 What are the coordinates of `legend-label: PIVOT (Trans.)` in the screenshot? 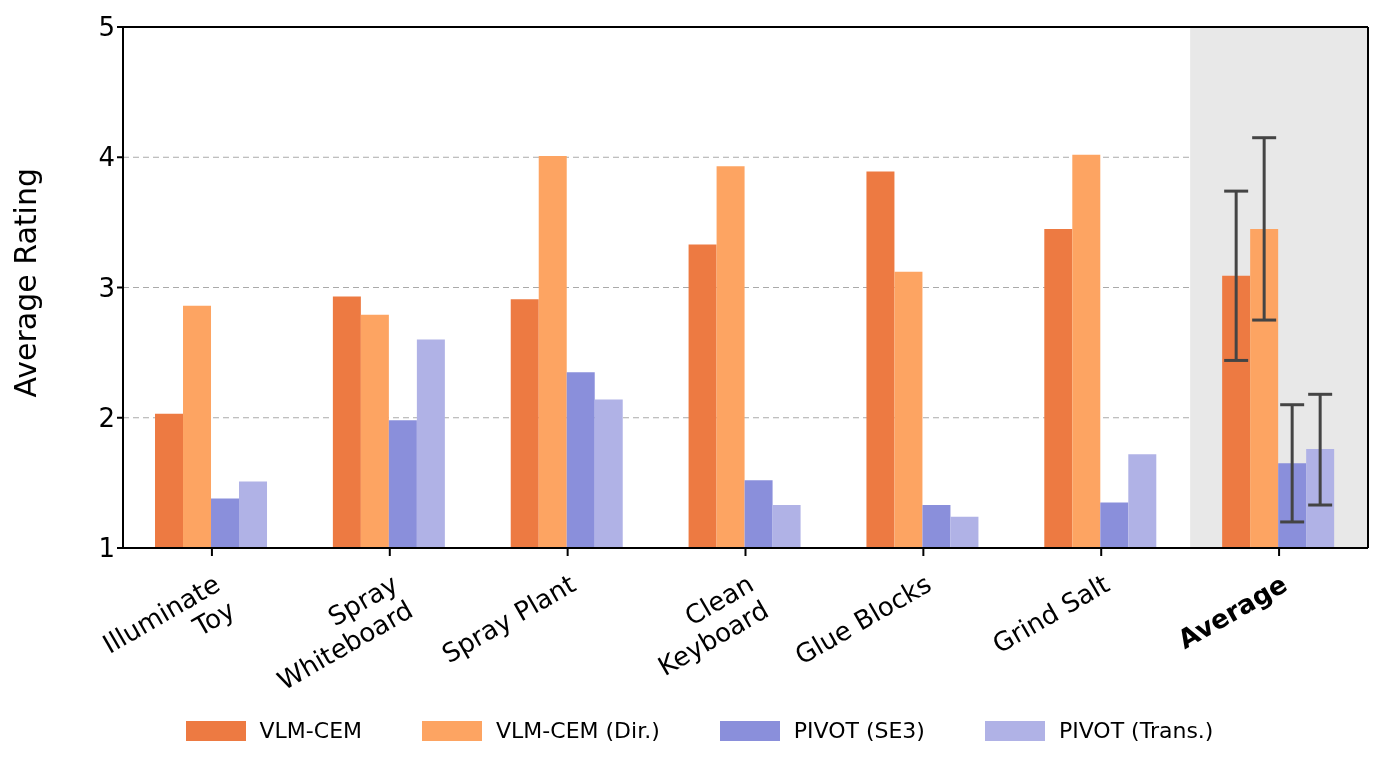 It's located at (1136, 730).